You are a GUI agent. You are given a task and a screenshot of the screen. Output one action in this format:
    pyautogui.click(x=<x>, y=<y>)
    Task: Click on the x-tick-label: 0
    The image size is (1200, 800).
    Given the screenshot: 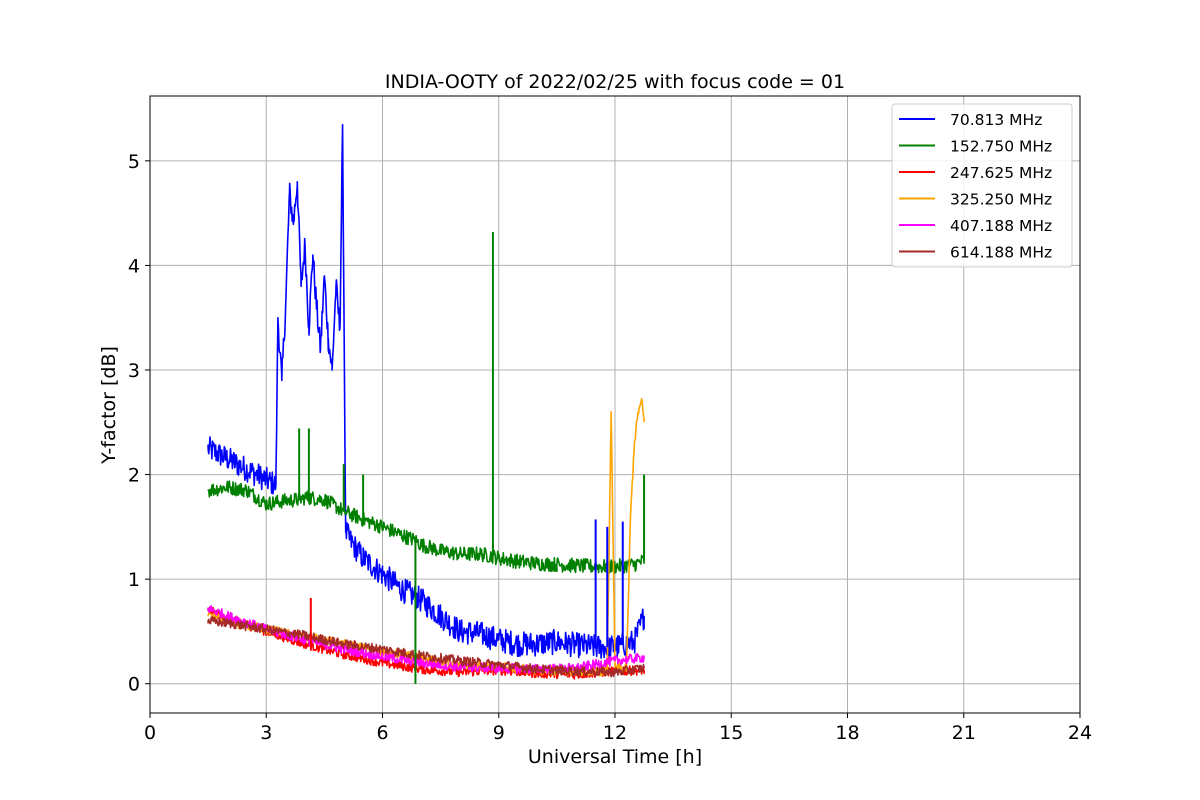 What is the action you would take?
    pyautogui.click(x=150, y=733)
    